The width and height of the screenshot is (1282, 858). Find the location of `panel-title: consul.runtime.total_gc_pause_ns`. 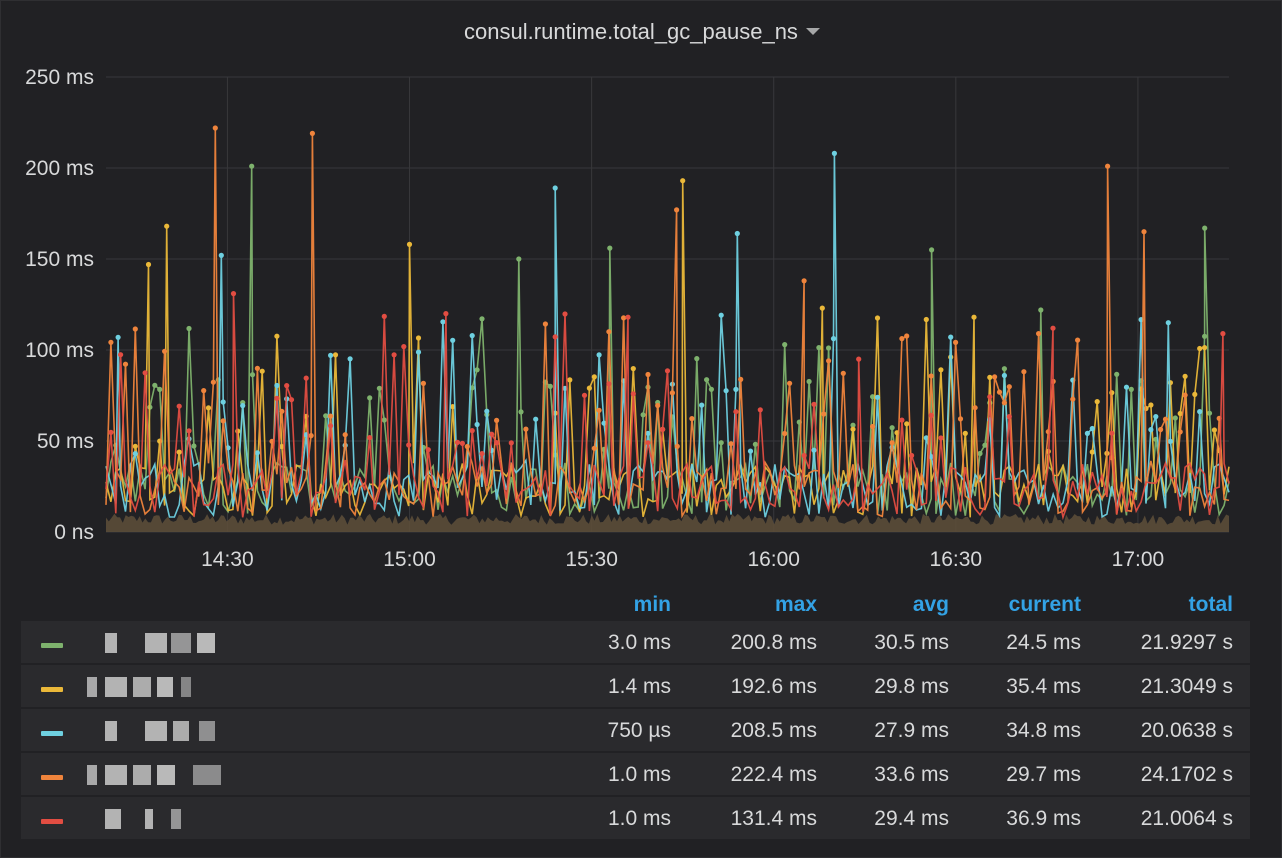

panel-title: consul.runtime.total_gc_pause_ns is located at coordinates (641, 32).